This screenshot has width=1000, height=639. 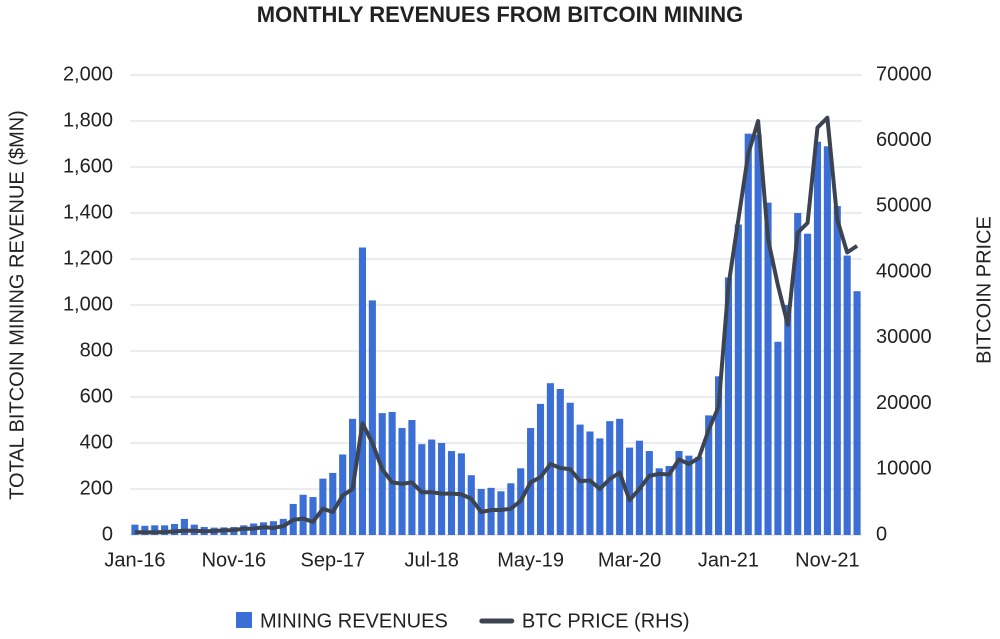 I want to click on y-tick-label: 1,400, so click(x=88, y=212).